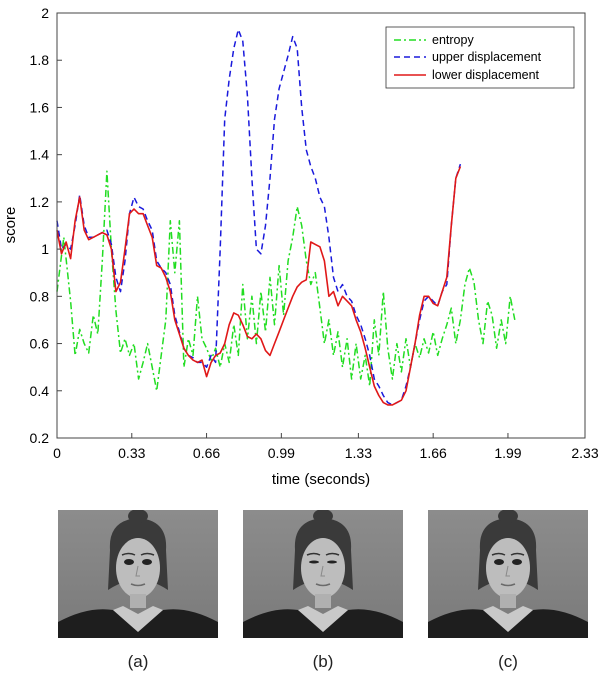 This screenshot has width=608, height=679. Describe the element at coordinates (281, 453) in the screenshot. I see `x-tick-label: 0.99` at that location.